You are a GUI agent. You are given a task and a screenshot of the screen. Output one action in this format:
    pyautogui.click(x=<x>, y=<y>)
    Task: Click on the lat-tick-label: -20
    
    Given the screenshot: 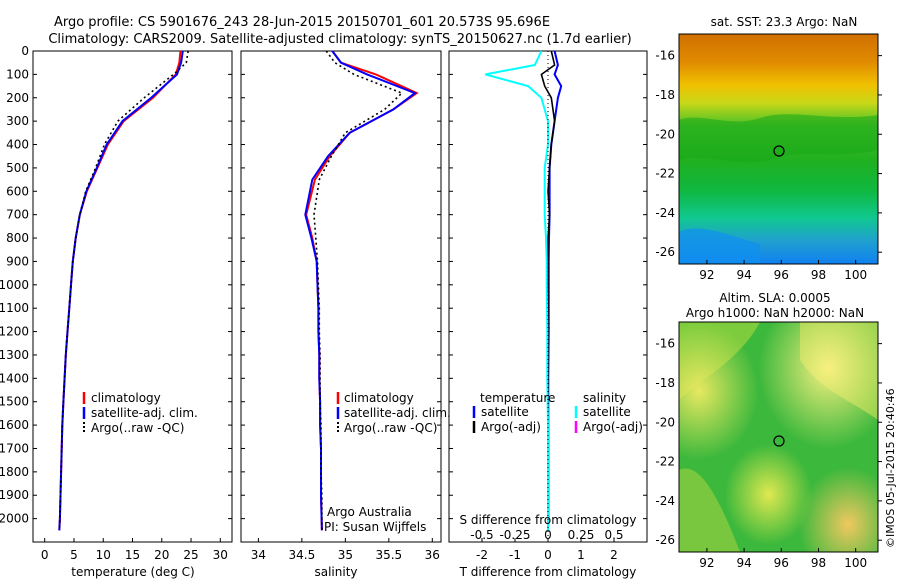 What is the action you would take?
    pyautogui.click(x=665, y=422)
    